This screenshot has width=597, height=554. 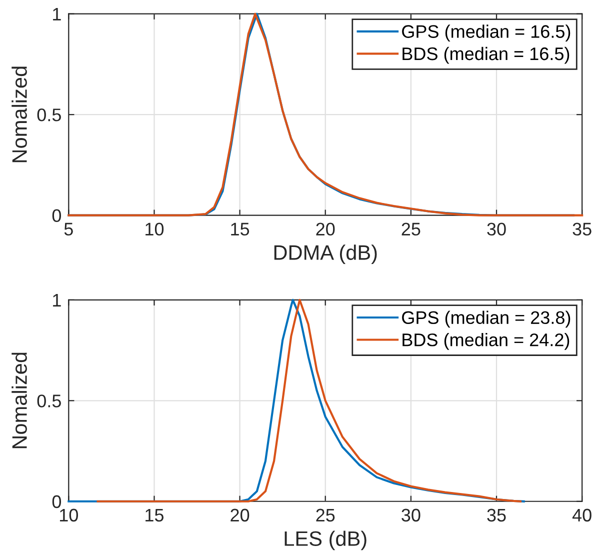 What do you see at coordinates (486, 55) in the screenshot?
I see `legend-label: BDS (median = 16.5)` at bounding box center [486, 55].